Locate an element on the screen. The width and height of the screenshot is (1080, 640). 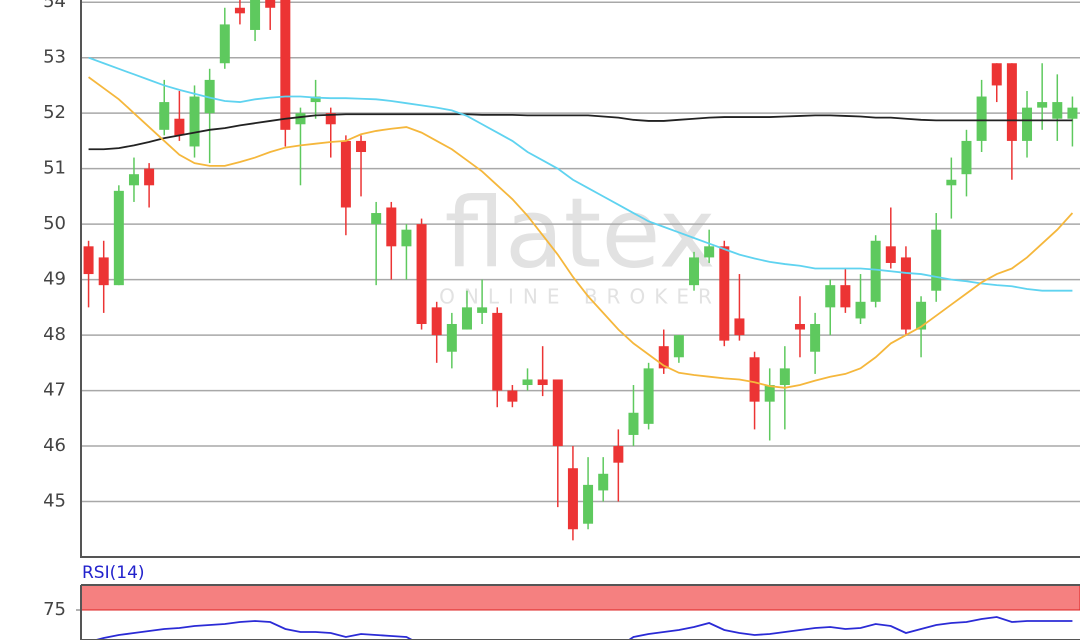
y-tick-label: 49 is located at coordinates (54, 279).